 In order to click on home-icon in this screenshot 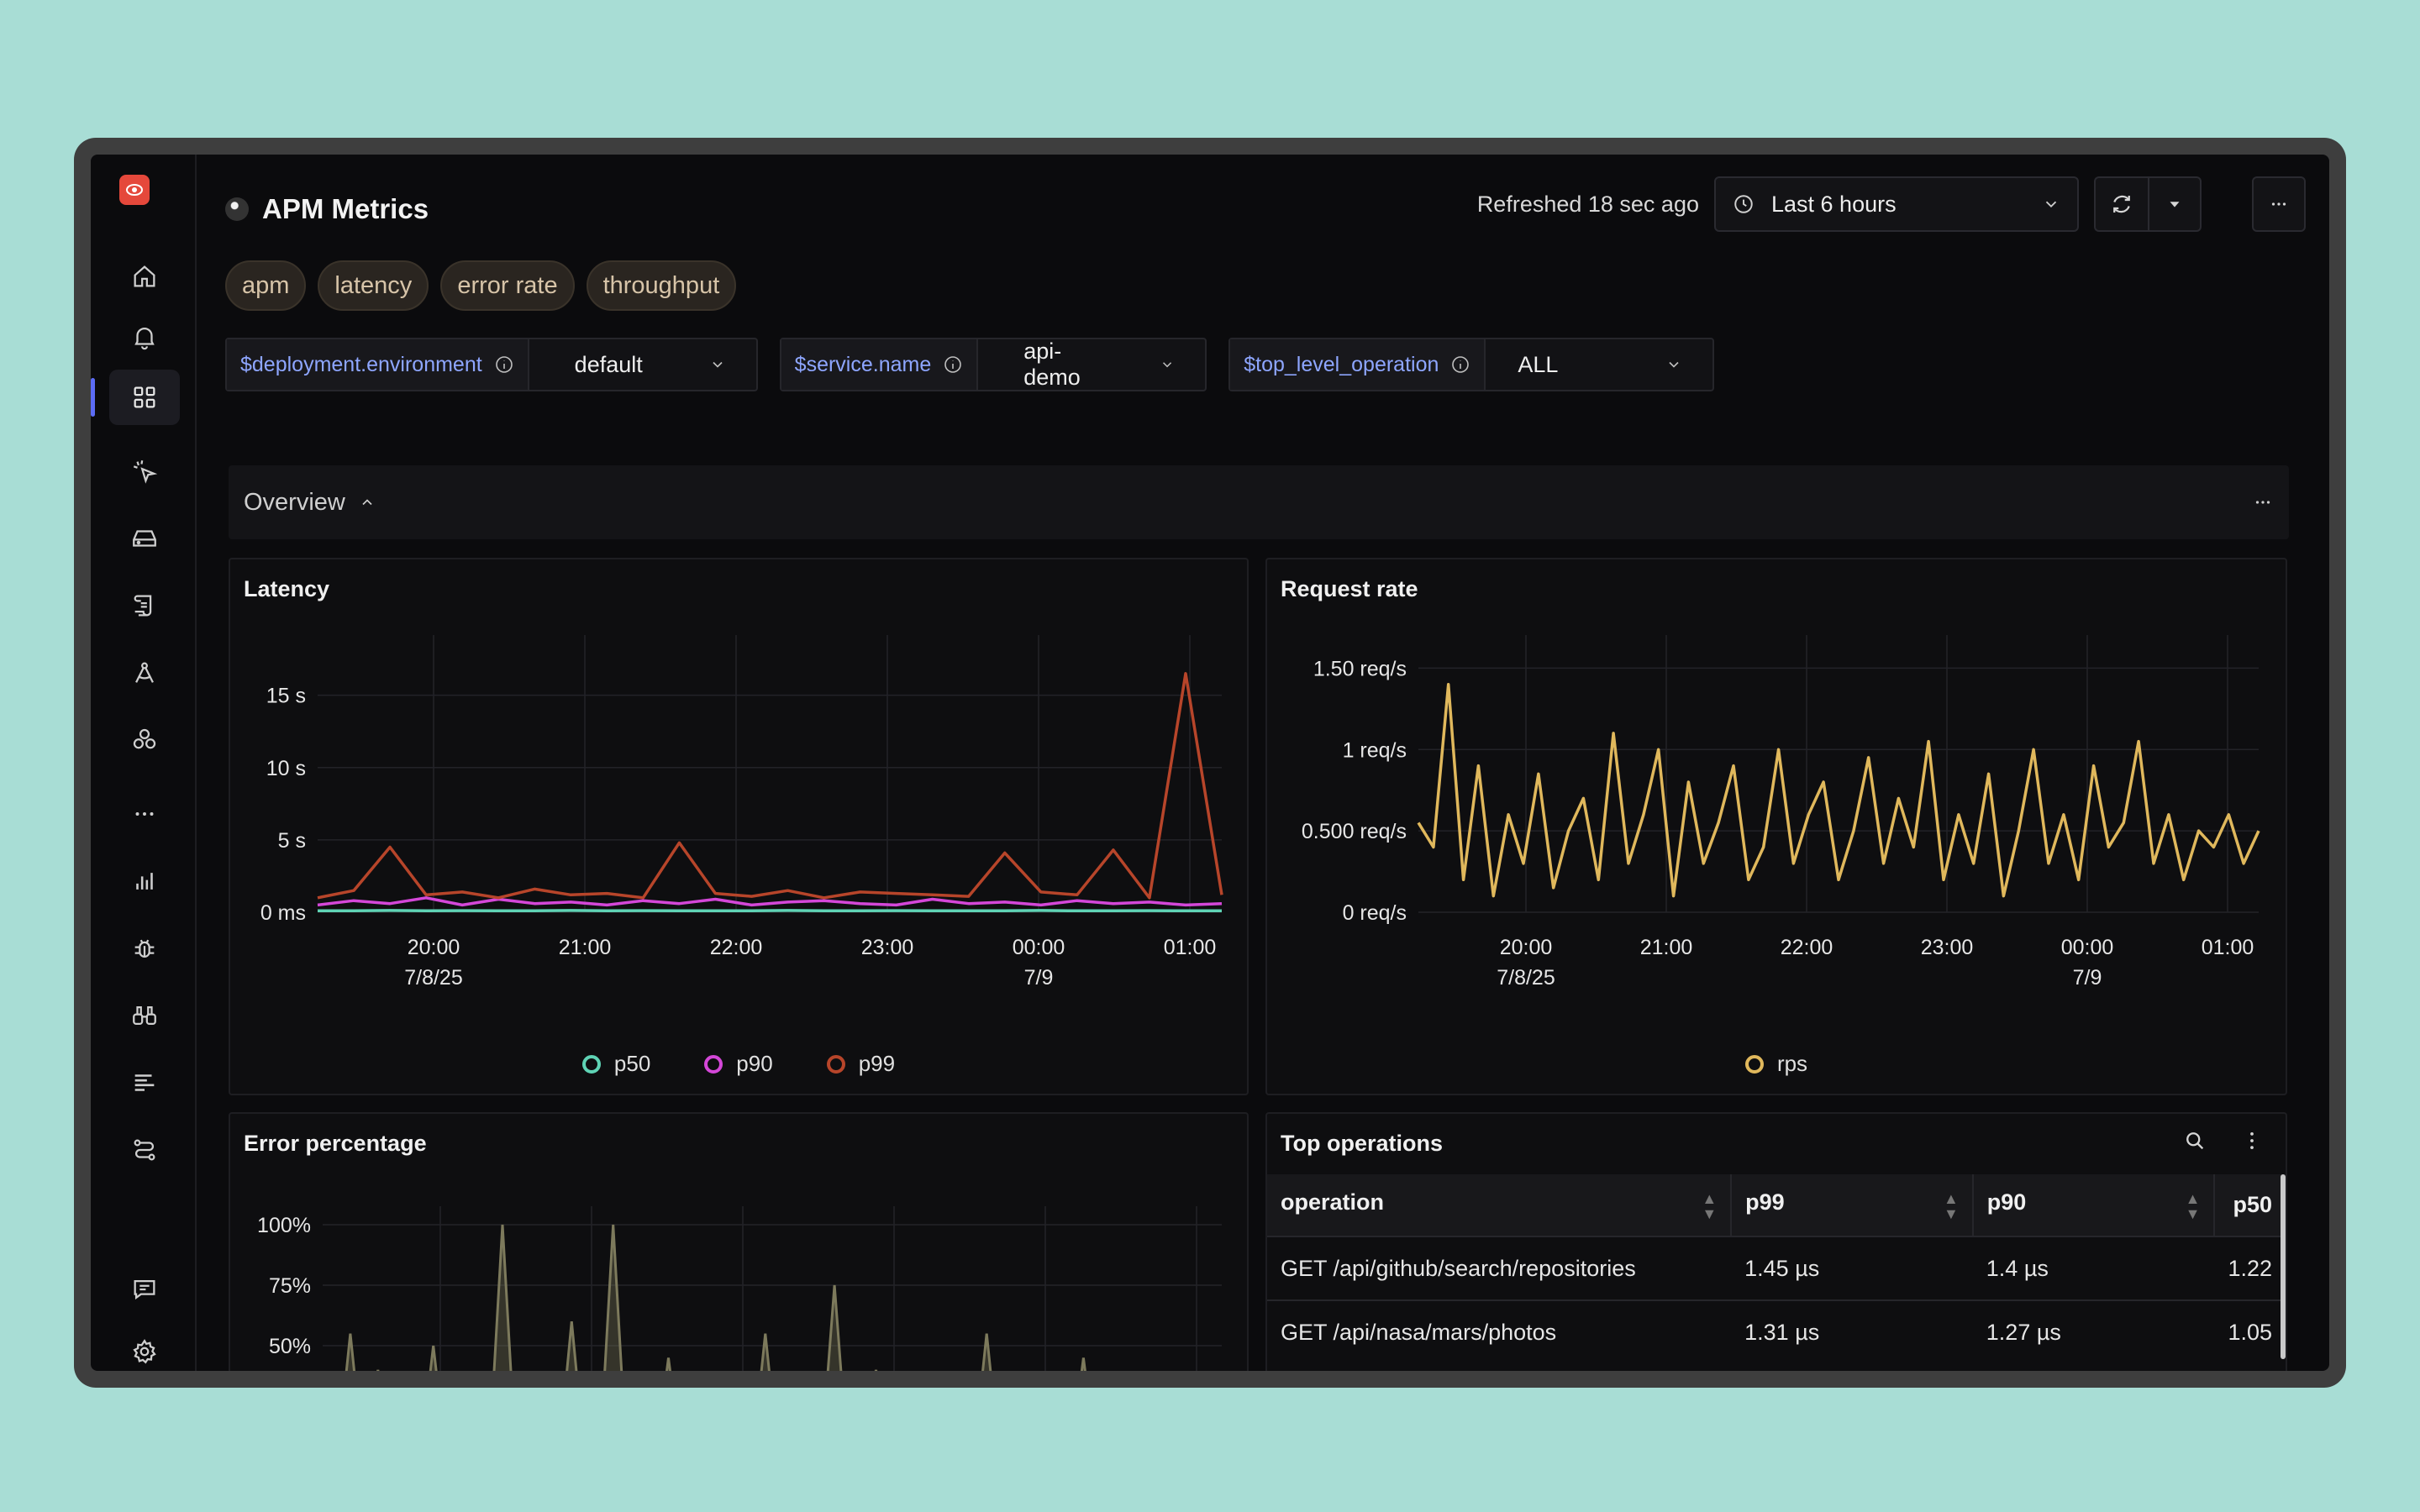, I will do `click(144, 276)`.